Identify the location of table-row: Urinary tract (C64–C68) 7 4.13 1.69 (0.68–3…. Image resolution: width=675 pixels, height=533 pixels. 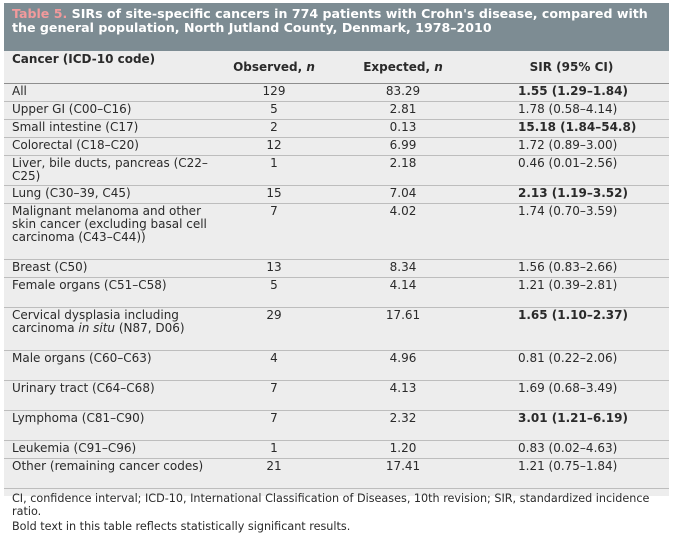
(336, 395).